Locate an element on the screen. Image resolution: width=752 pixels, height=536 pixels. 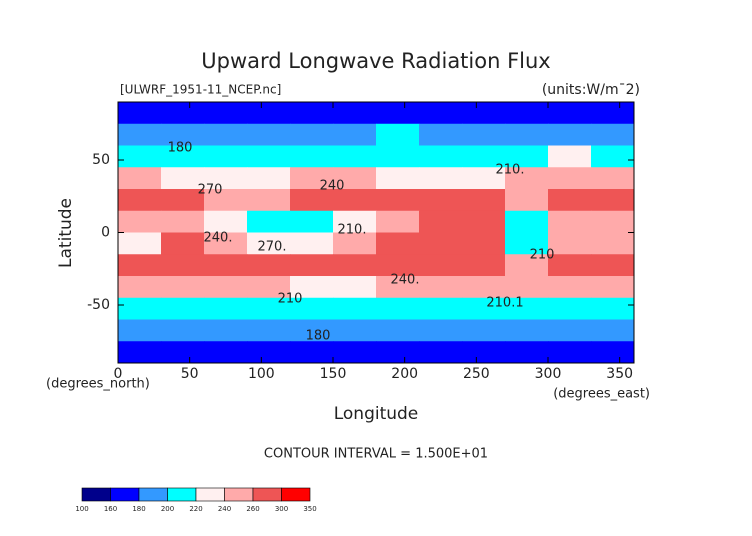
units-label: (units:W/m¯2) is located at coordinates (591, 90).